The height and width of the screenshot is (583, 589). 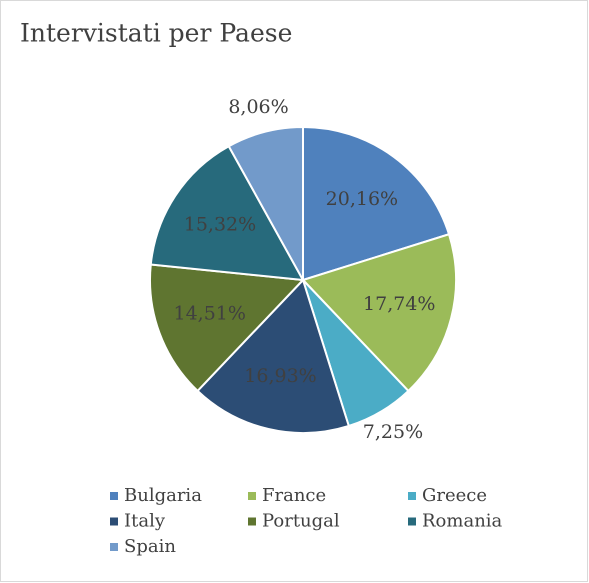 What do you see at coordinates (150, 546) in the screenshot?
I see `legend-label: Spain` at bounding box center [150, 546].